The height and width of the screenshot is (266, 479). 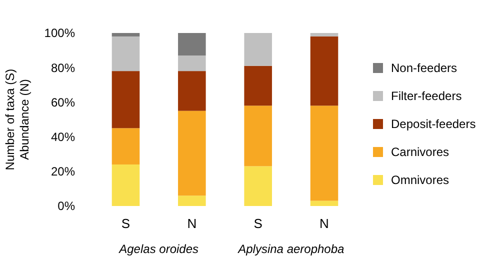 I want to click on y-tick-label: 100%, so click(x=60, y=33).